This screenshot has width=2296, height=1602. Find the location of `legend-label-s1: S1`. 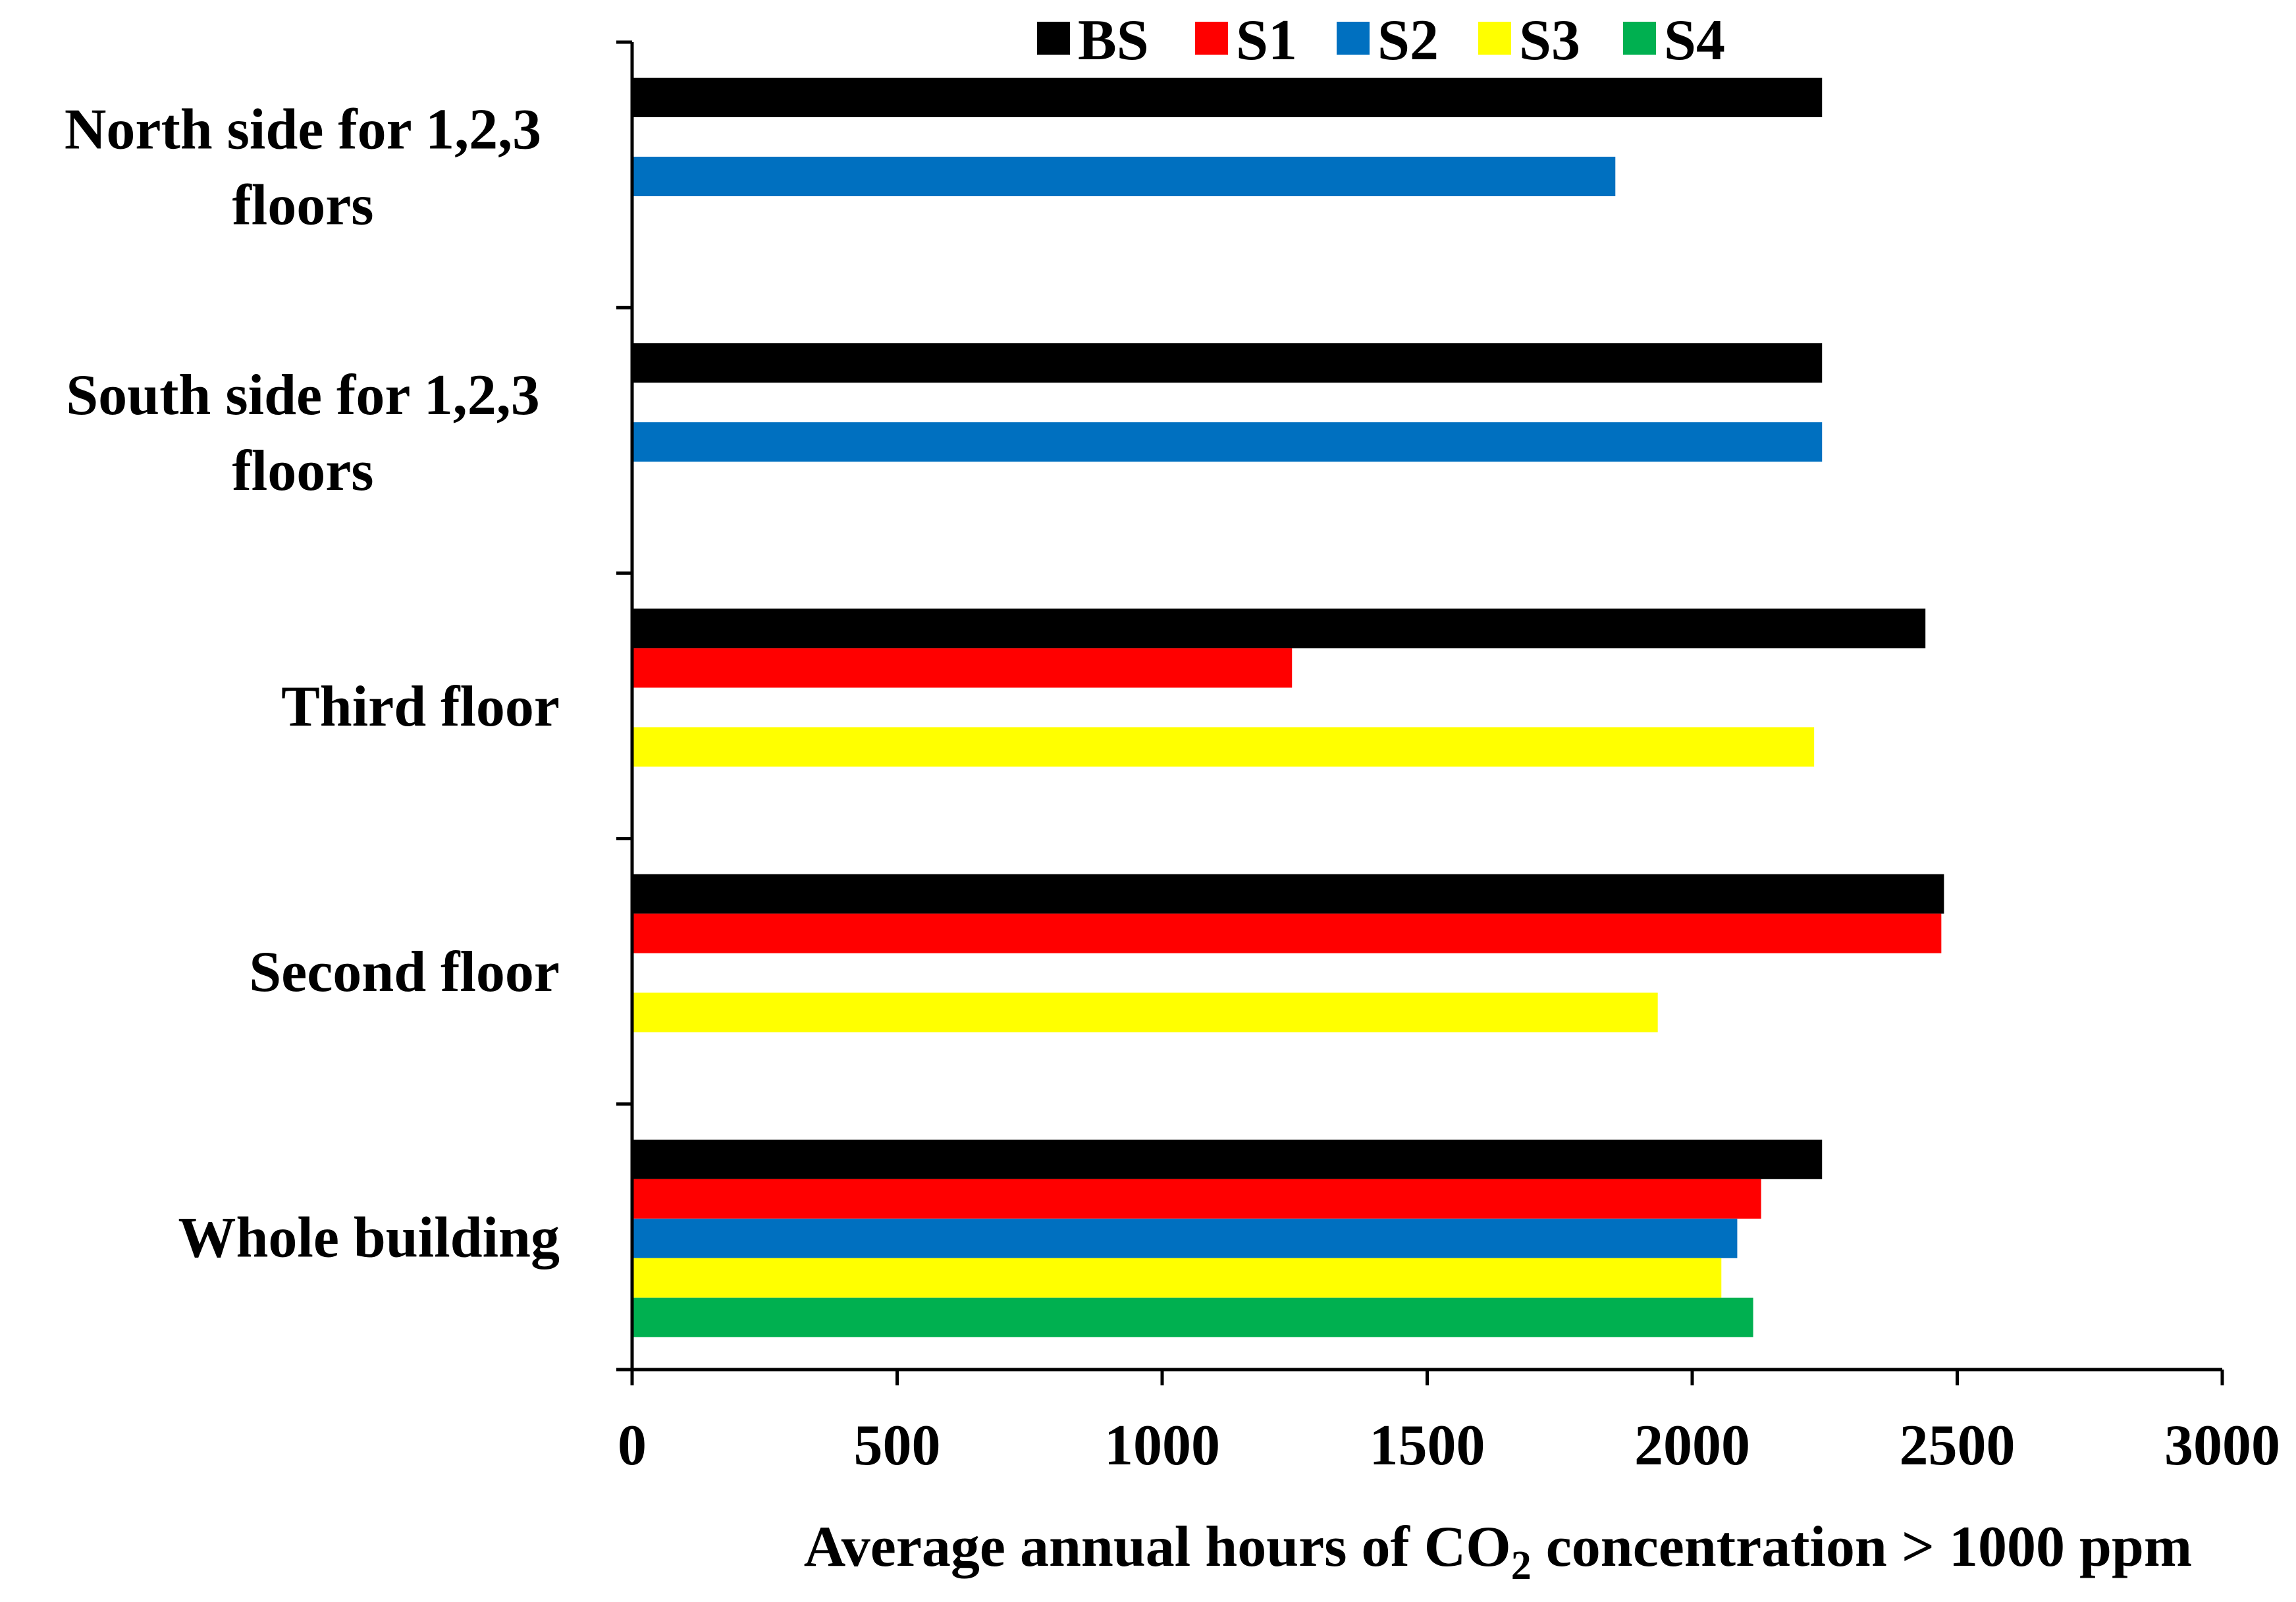

legend-label-s1: S1 is located at coordinates (1266, 40).